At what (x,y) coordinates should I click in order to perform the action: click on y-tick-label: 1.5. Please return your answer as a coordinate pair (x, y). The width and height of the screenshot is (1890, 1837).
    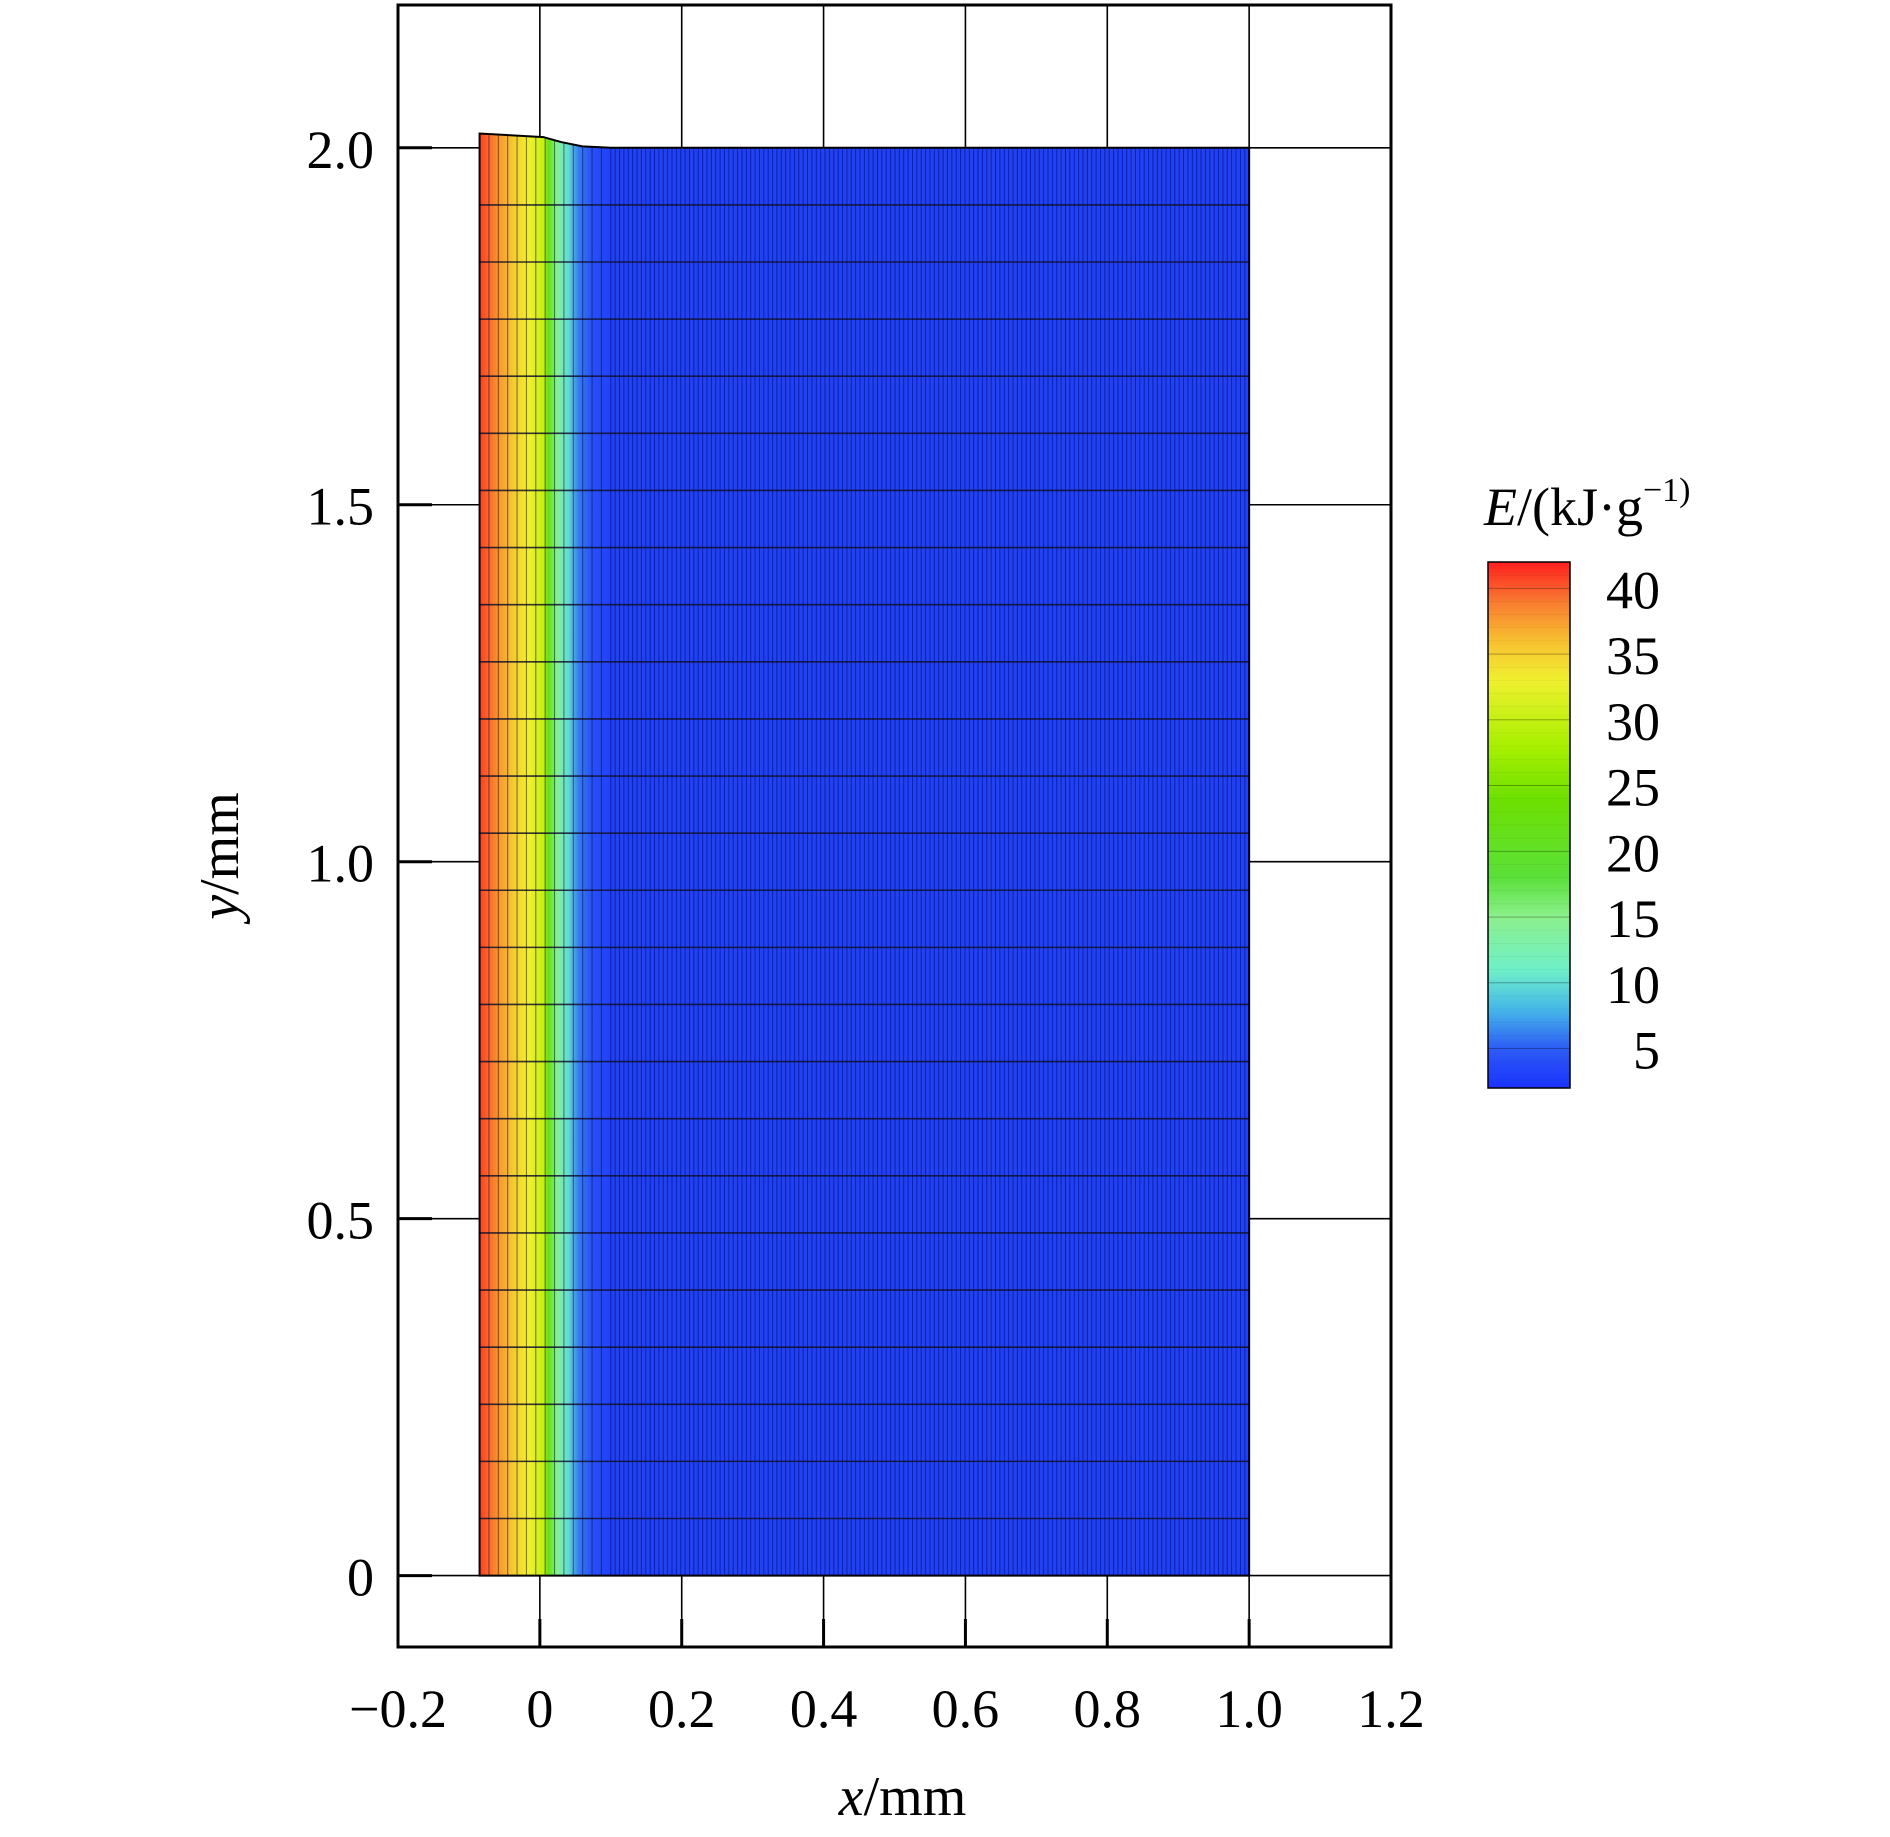
    Looking at the image, I should click on (341, 507).